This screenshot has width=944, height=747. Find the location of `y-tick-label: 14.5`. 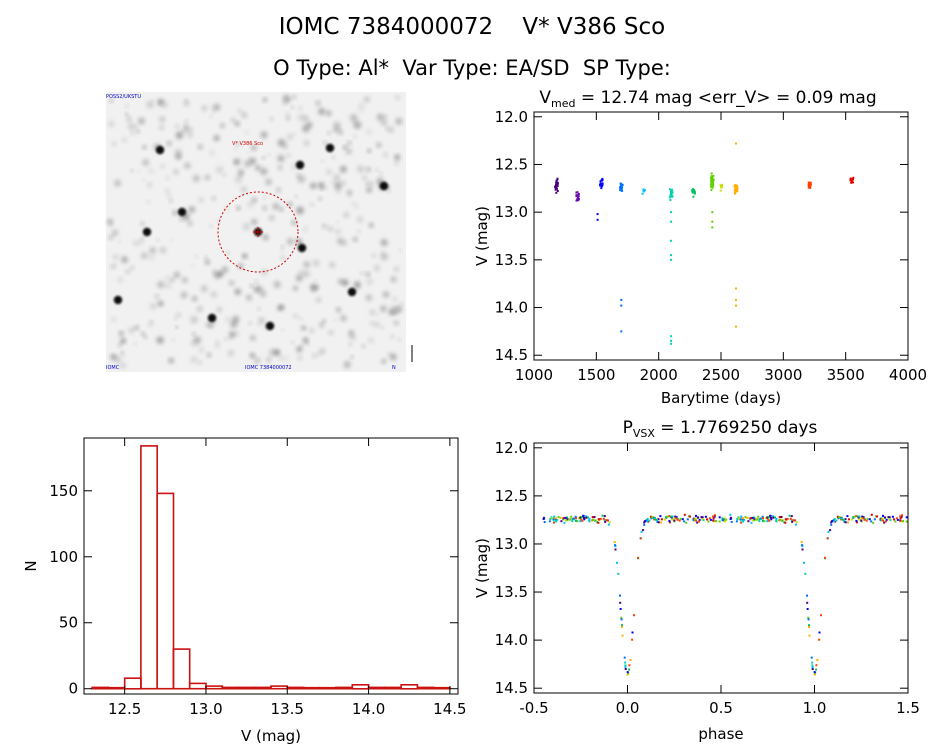

y-tick-label: 14.5 is located at coordinates (511, 355).